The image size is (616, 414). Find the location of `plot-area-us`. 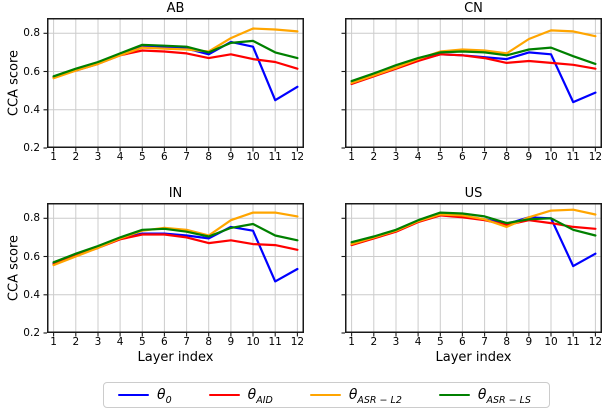

plot-area-us is located at coordinates (471, 270).